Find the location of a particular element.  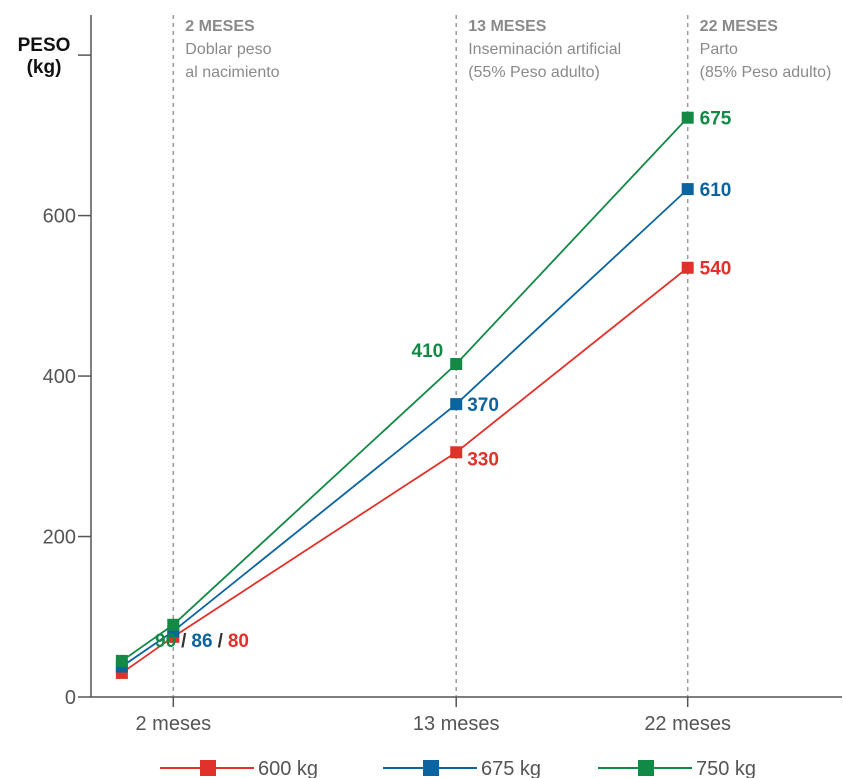

data-label: 330 is located at coordinates (483, 459).